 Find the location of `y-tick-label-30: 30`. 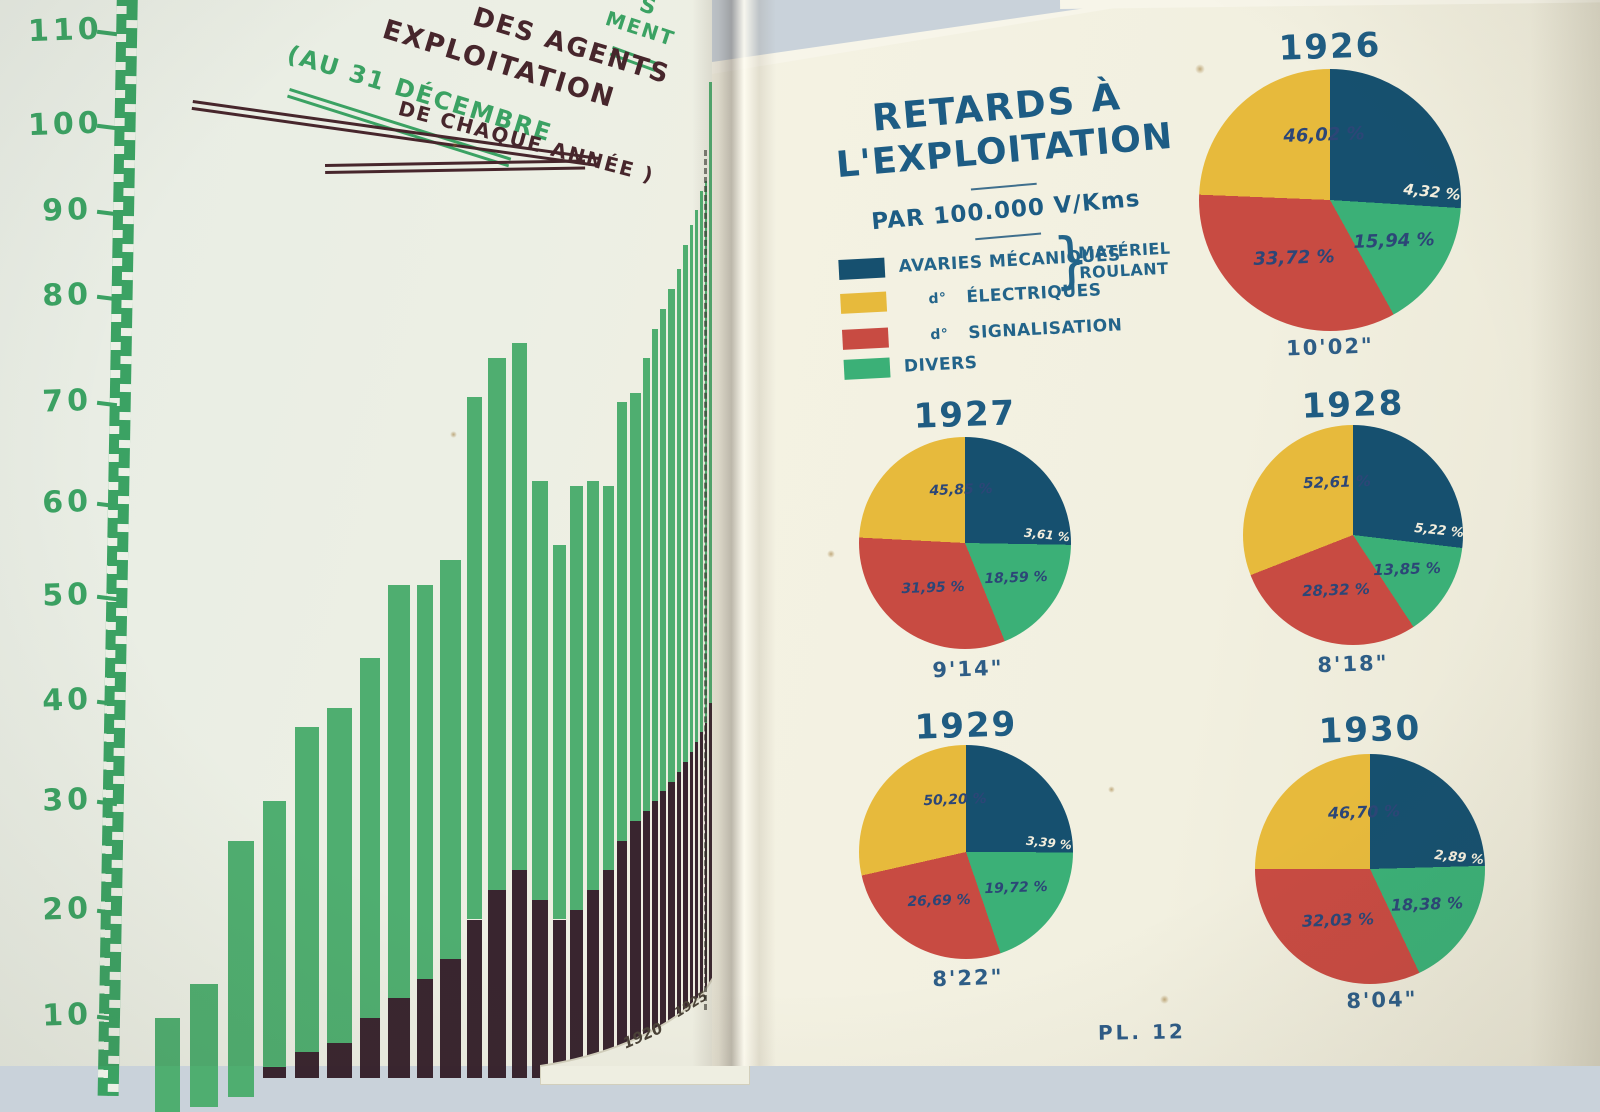

y-tick-label-30: 30 is located at coordinates (67, 800).